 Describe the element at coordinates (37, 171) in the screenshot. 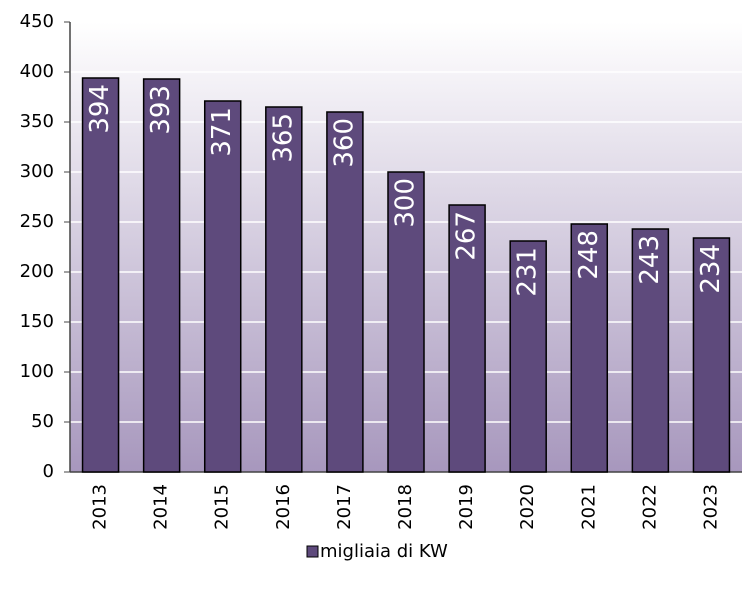

I see `y-tick-label: 300` at that location.